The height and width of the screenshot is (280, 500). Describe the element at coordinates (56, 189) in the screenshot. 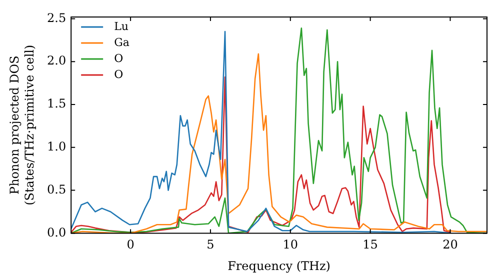

I see `y-tick-label: 0.5` at that location.